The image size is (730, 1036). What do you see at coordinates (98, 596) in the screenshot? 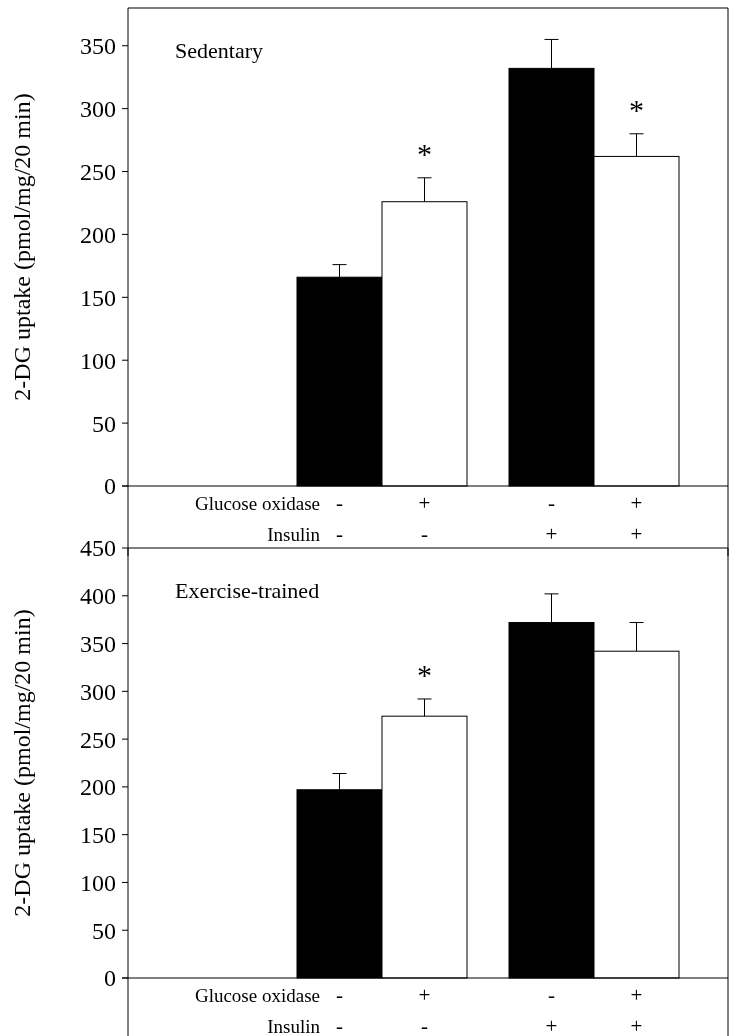
I see `y-tick-label: 400` at bounding box center [98, 596].